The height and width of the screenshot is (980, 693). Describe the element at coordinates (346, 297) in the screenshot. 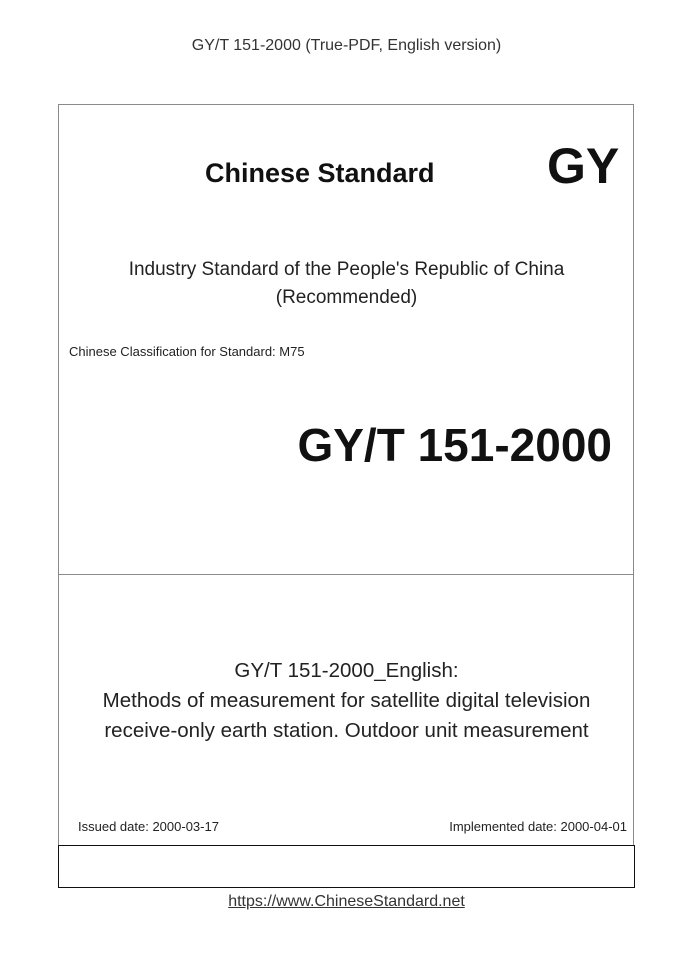

I see `recommended-label: (Recommended)` at that location.